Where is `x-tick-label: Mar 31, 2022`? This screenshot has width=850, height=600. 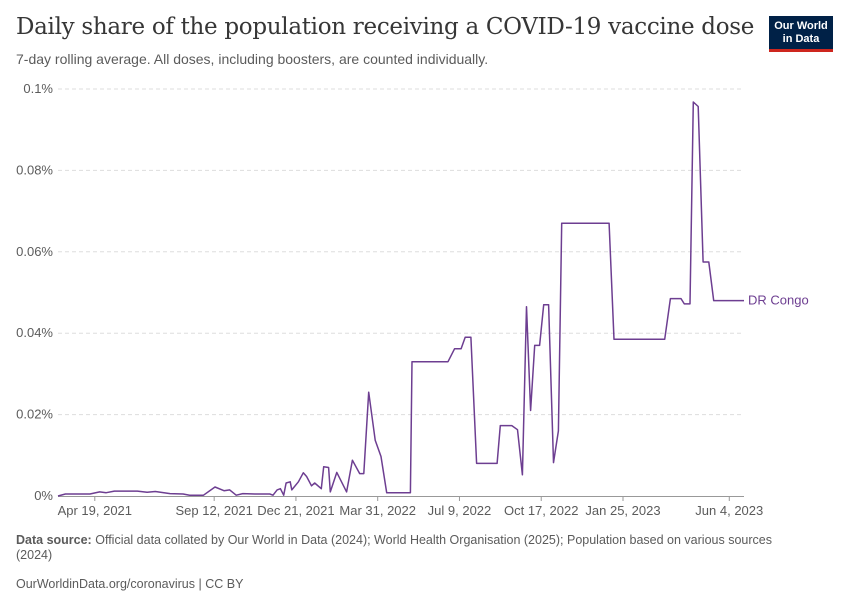 x-tick-label: Mar 31, 2022 is located at coordinates (377, 510).